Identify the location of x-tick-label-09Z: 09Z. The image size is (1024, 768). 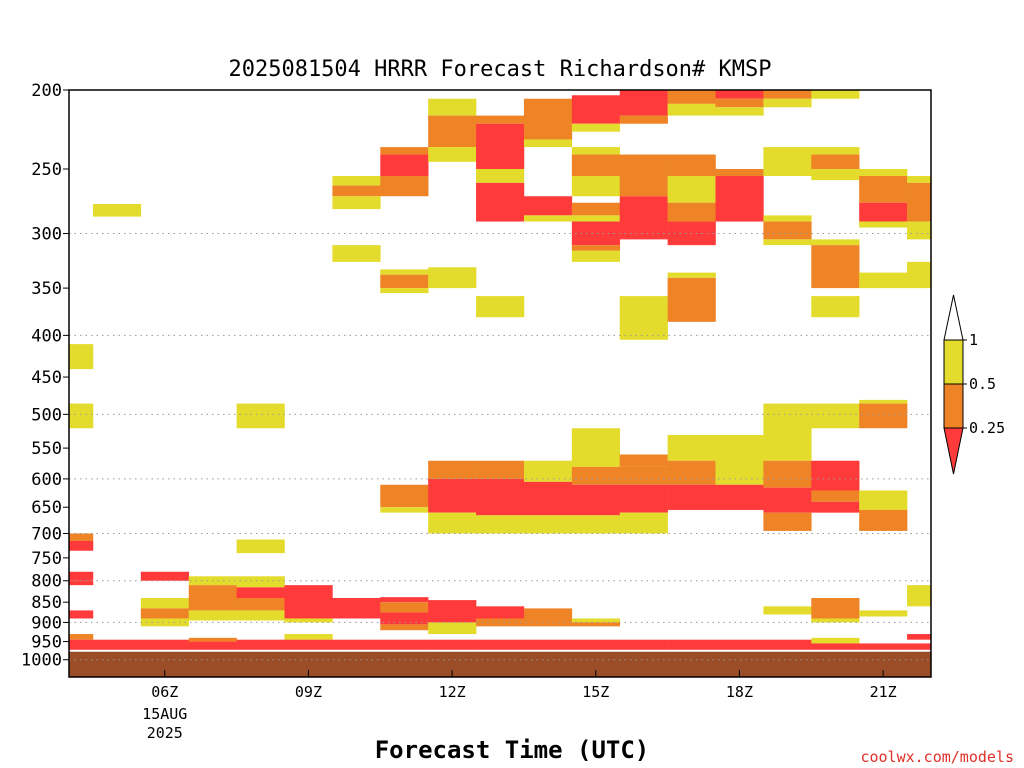
(308, 692).